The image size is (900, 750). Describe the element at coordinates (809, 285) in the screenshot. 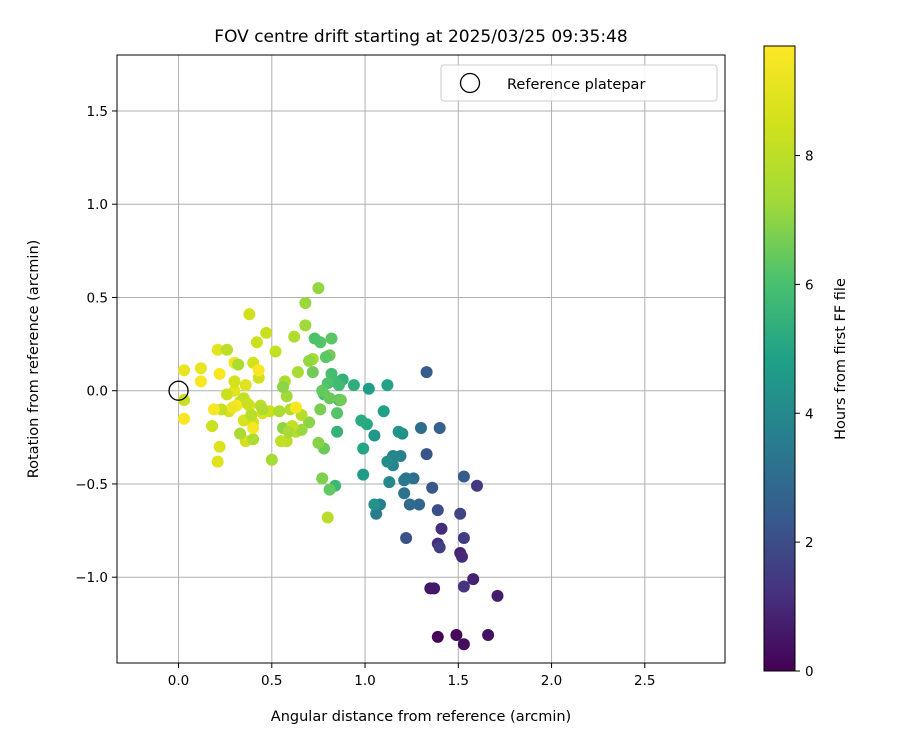

I see `colorbar-tick-label: 6` at that location.